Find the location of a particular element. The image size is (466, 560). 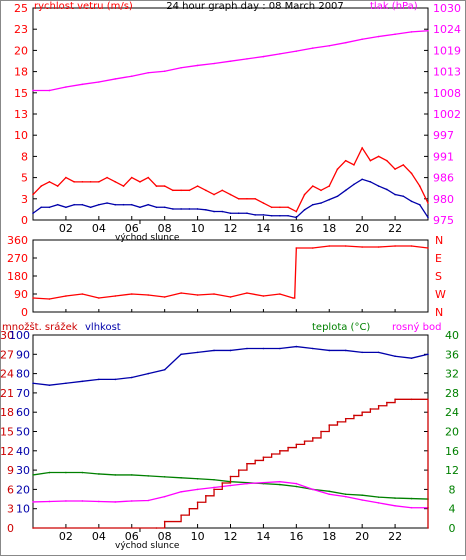

temperature-tick-label: 8 is located at coordinates (452, 489).